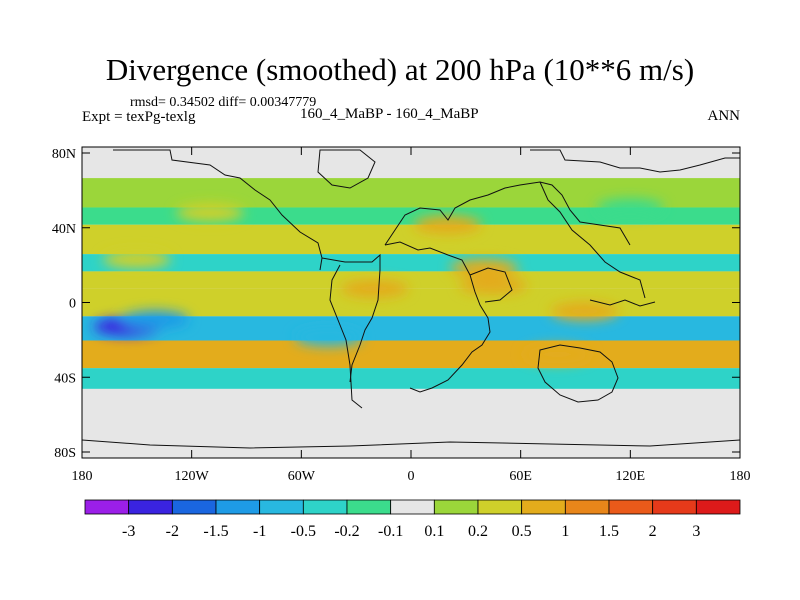 The image size is (800, 600). I want to click on season-label: ANN, so click(724, 116).